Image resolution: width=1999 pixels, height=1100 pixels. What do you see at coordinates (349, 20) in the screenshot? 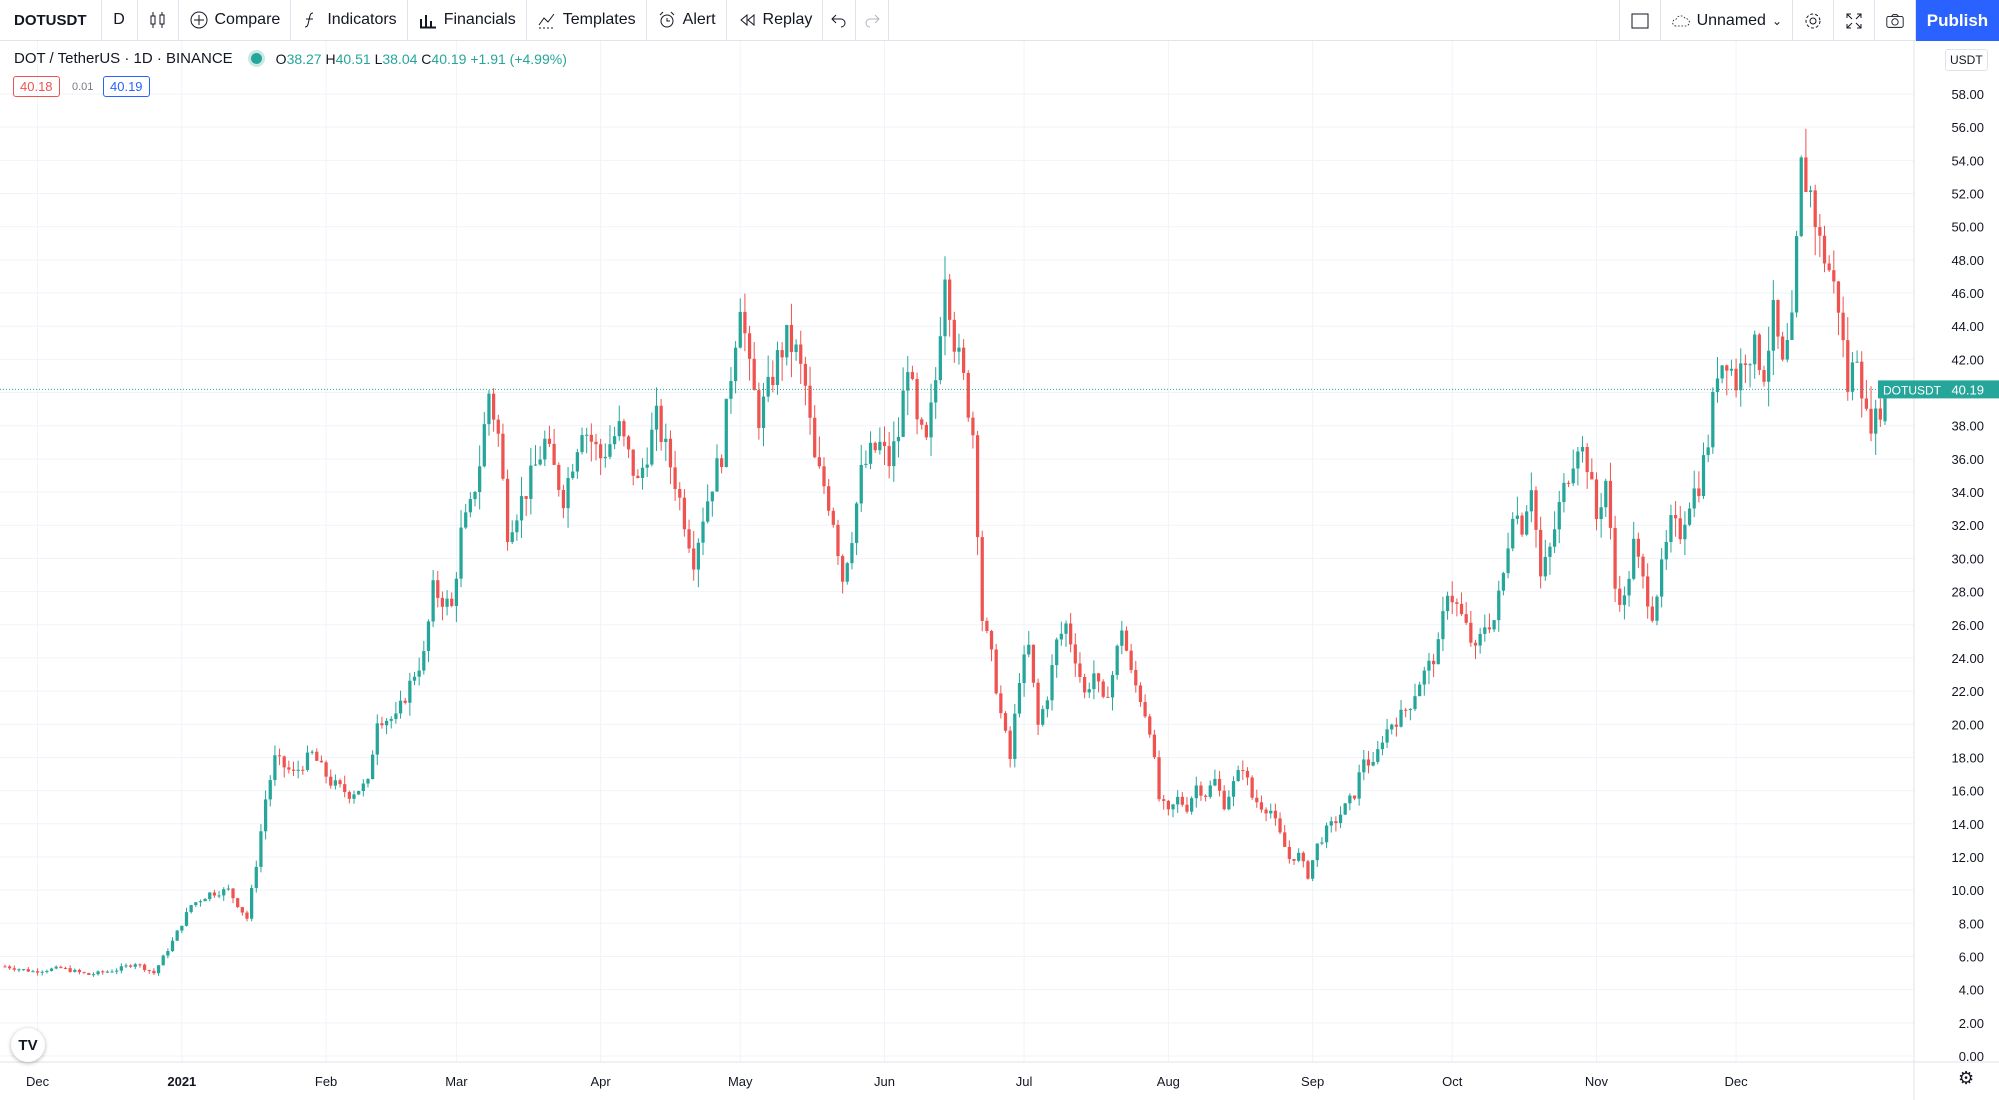
I see `indicators-button: Indicators` at bounding box center [349, 20].